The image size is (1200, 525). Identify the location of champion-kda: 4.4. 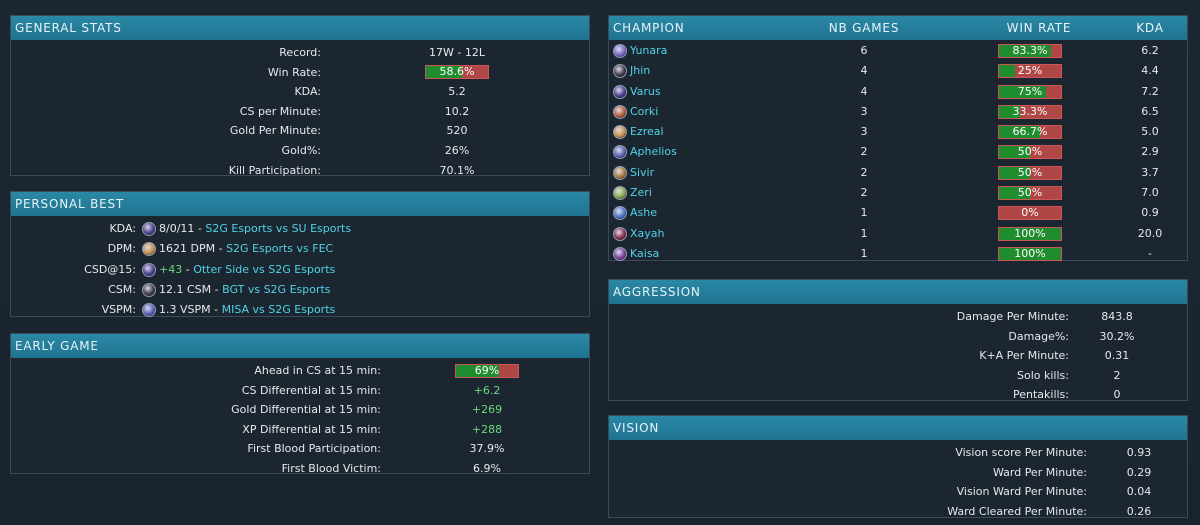
(1150, 71).